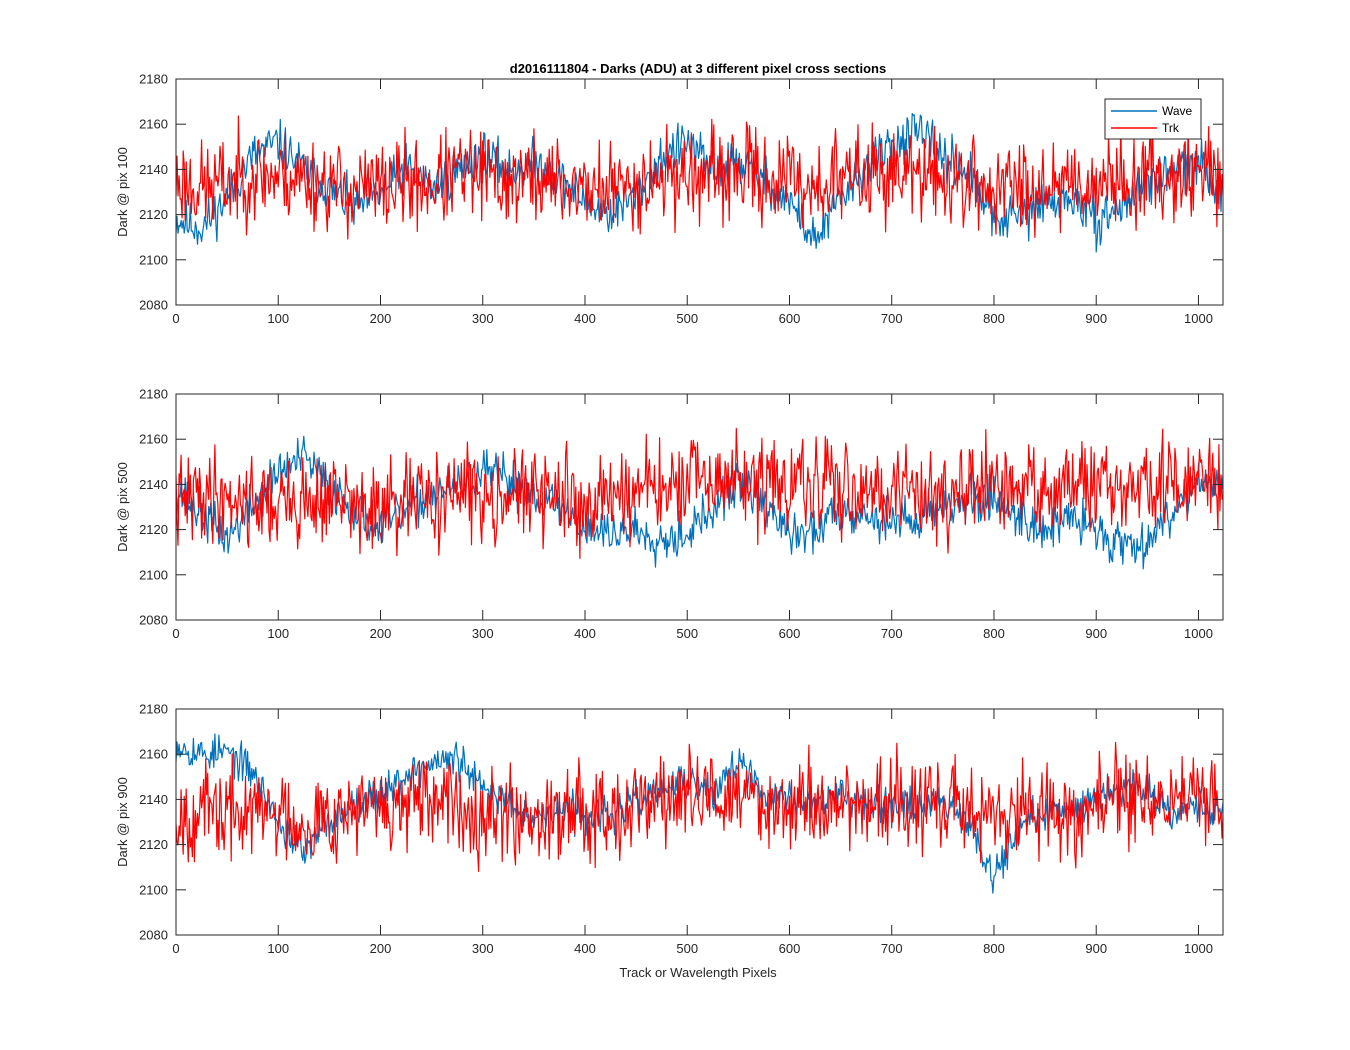  I want to click on y-axis-label: Dark @ pix 500, so click(122, 507).